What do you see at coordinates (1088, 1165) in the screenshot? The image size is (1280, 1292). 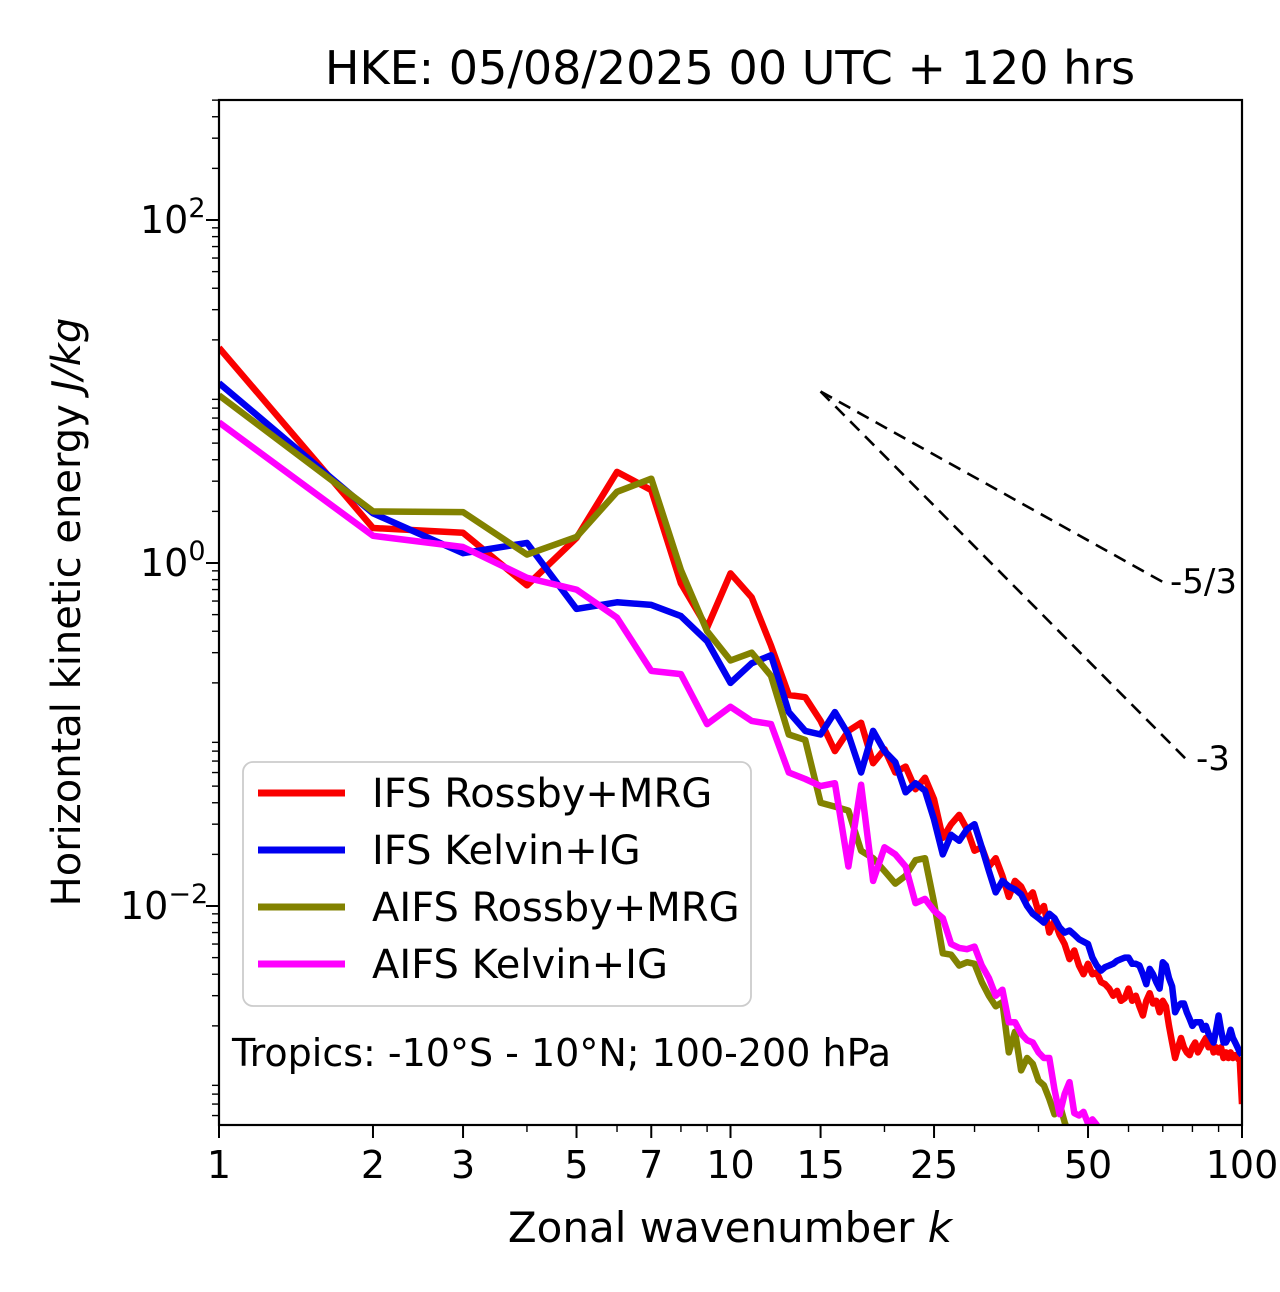 I see `x-tick-label: 50` at bounding box center [1088, 1165].